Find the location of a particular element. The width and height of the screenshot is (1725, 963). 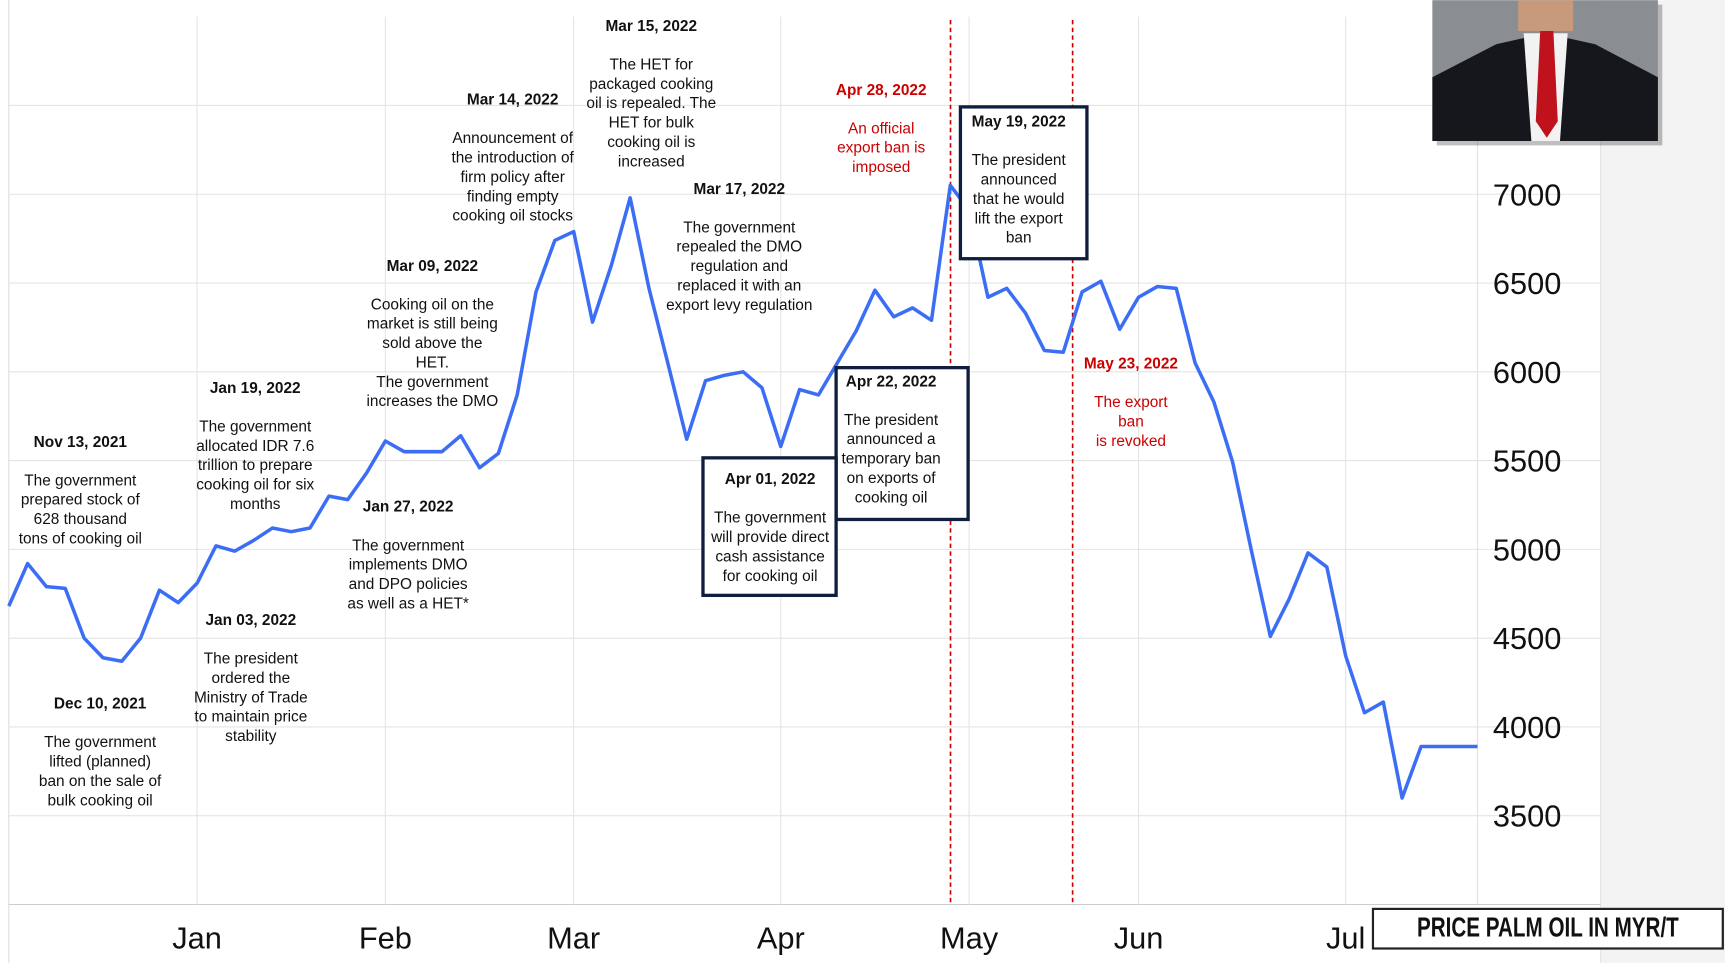

annotation-date: Jan 27, 2022 is located at coordinates (408, 507).